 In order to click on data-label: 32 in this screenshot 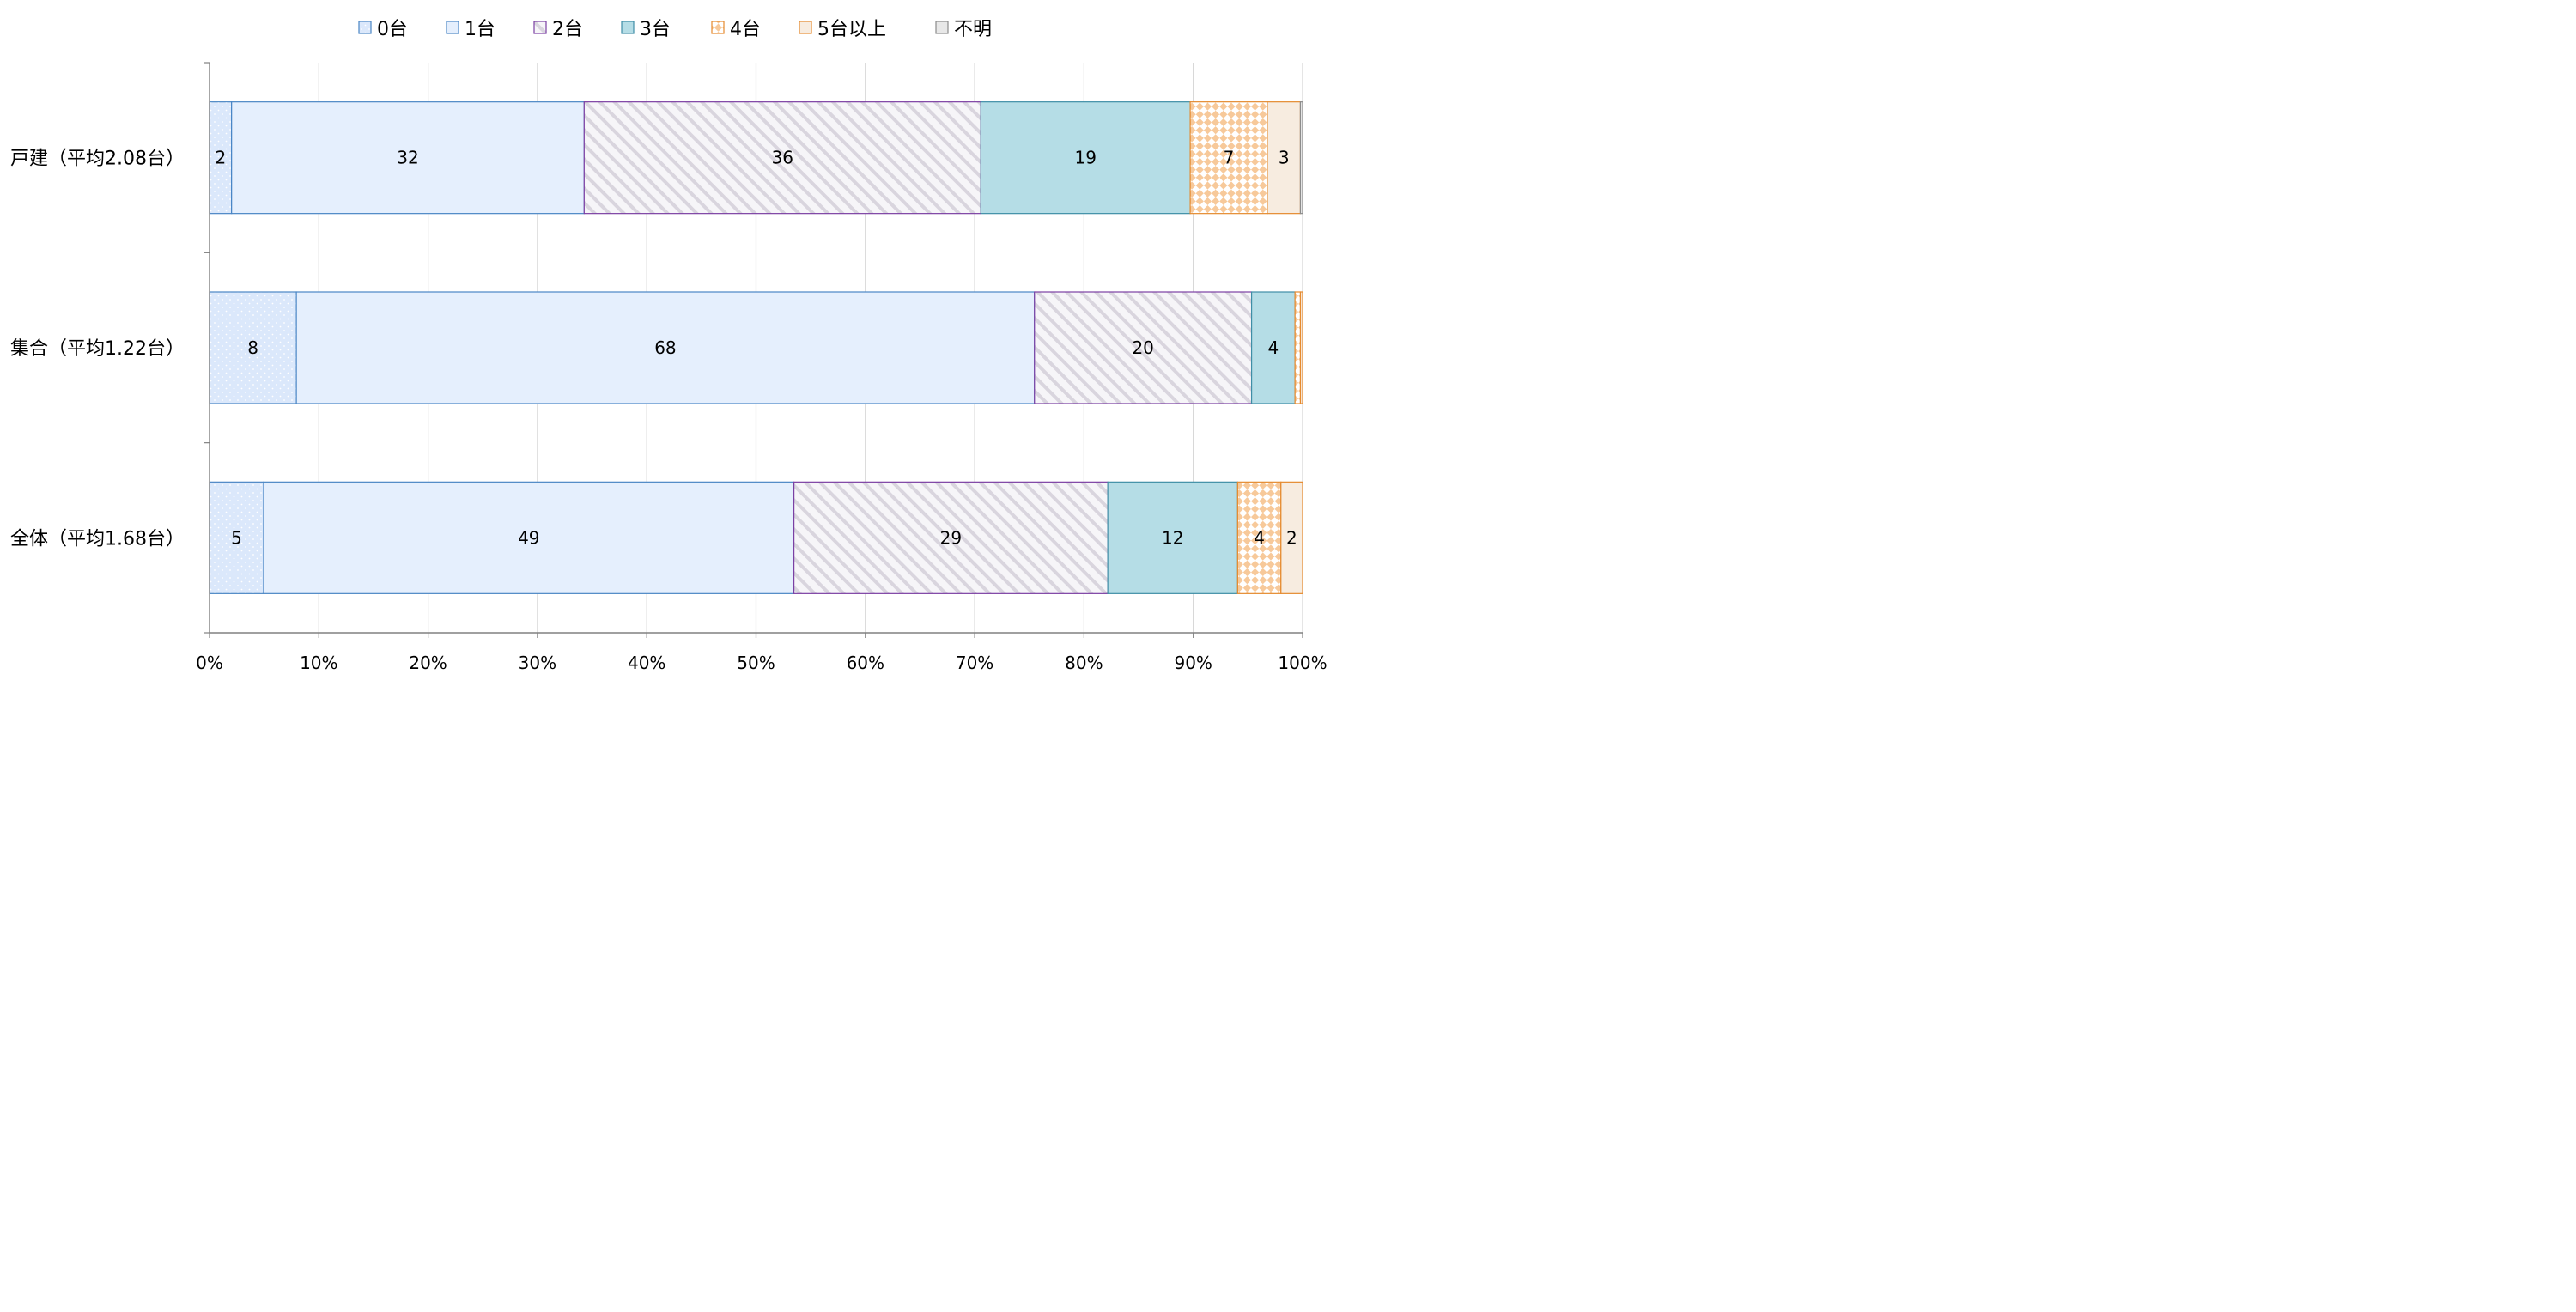, I will do `click(408, 158)`.